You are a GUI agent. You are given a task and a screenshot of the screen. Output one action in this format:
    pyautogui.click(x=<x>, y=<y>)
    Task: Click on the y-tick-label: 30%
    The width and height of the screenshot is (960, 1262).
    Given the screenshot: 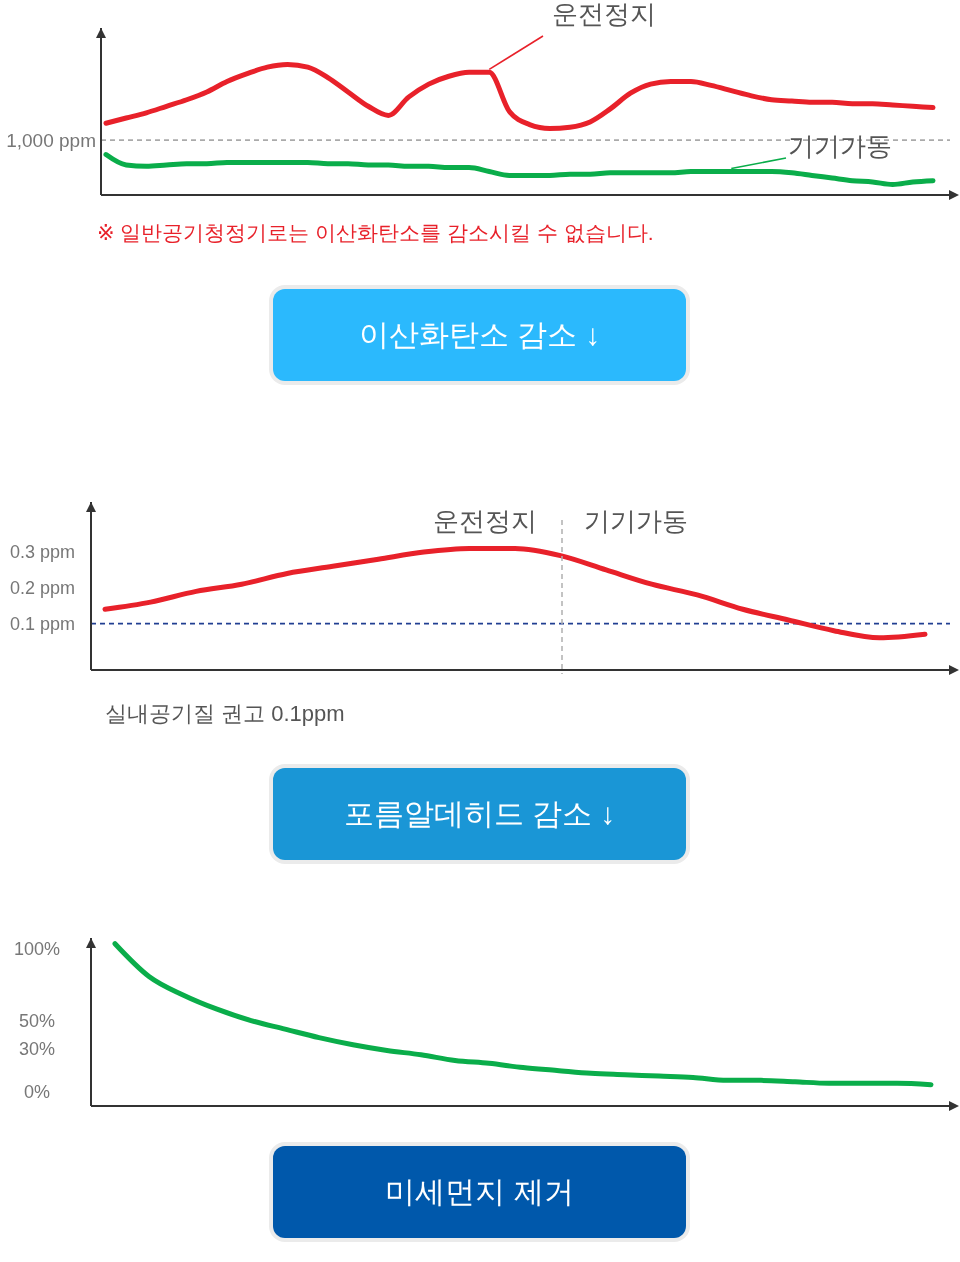 What is the action you would take?
    pyautogui.click(x=37, y=1049)
    